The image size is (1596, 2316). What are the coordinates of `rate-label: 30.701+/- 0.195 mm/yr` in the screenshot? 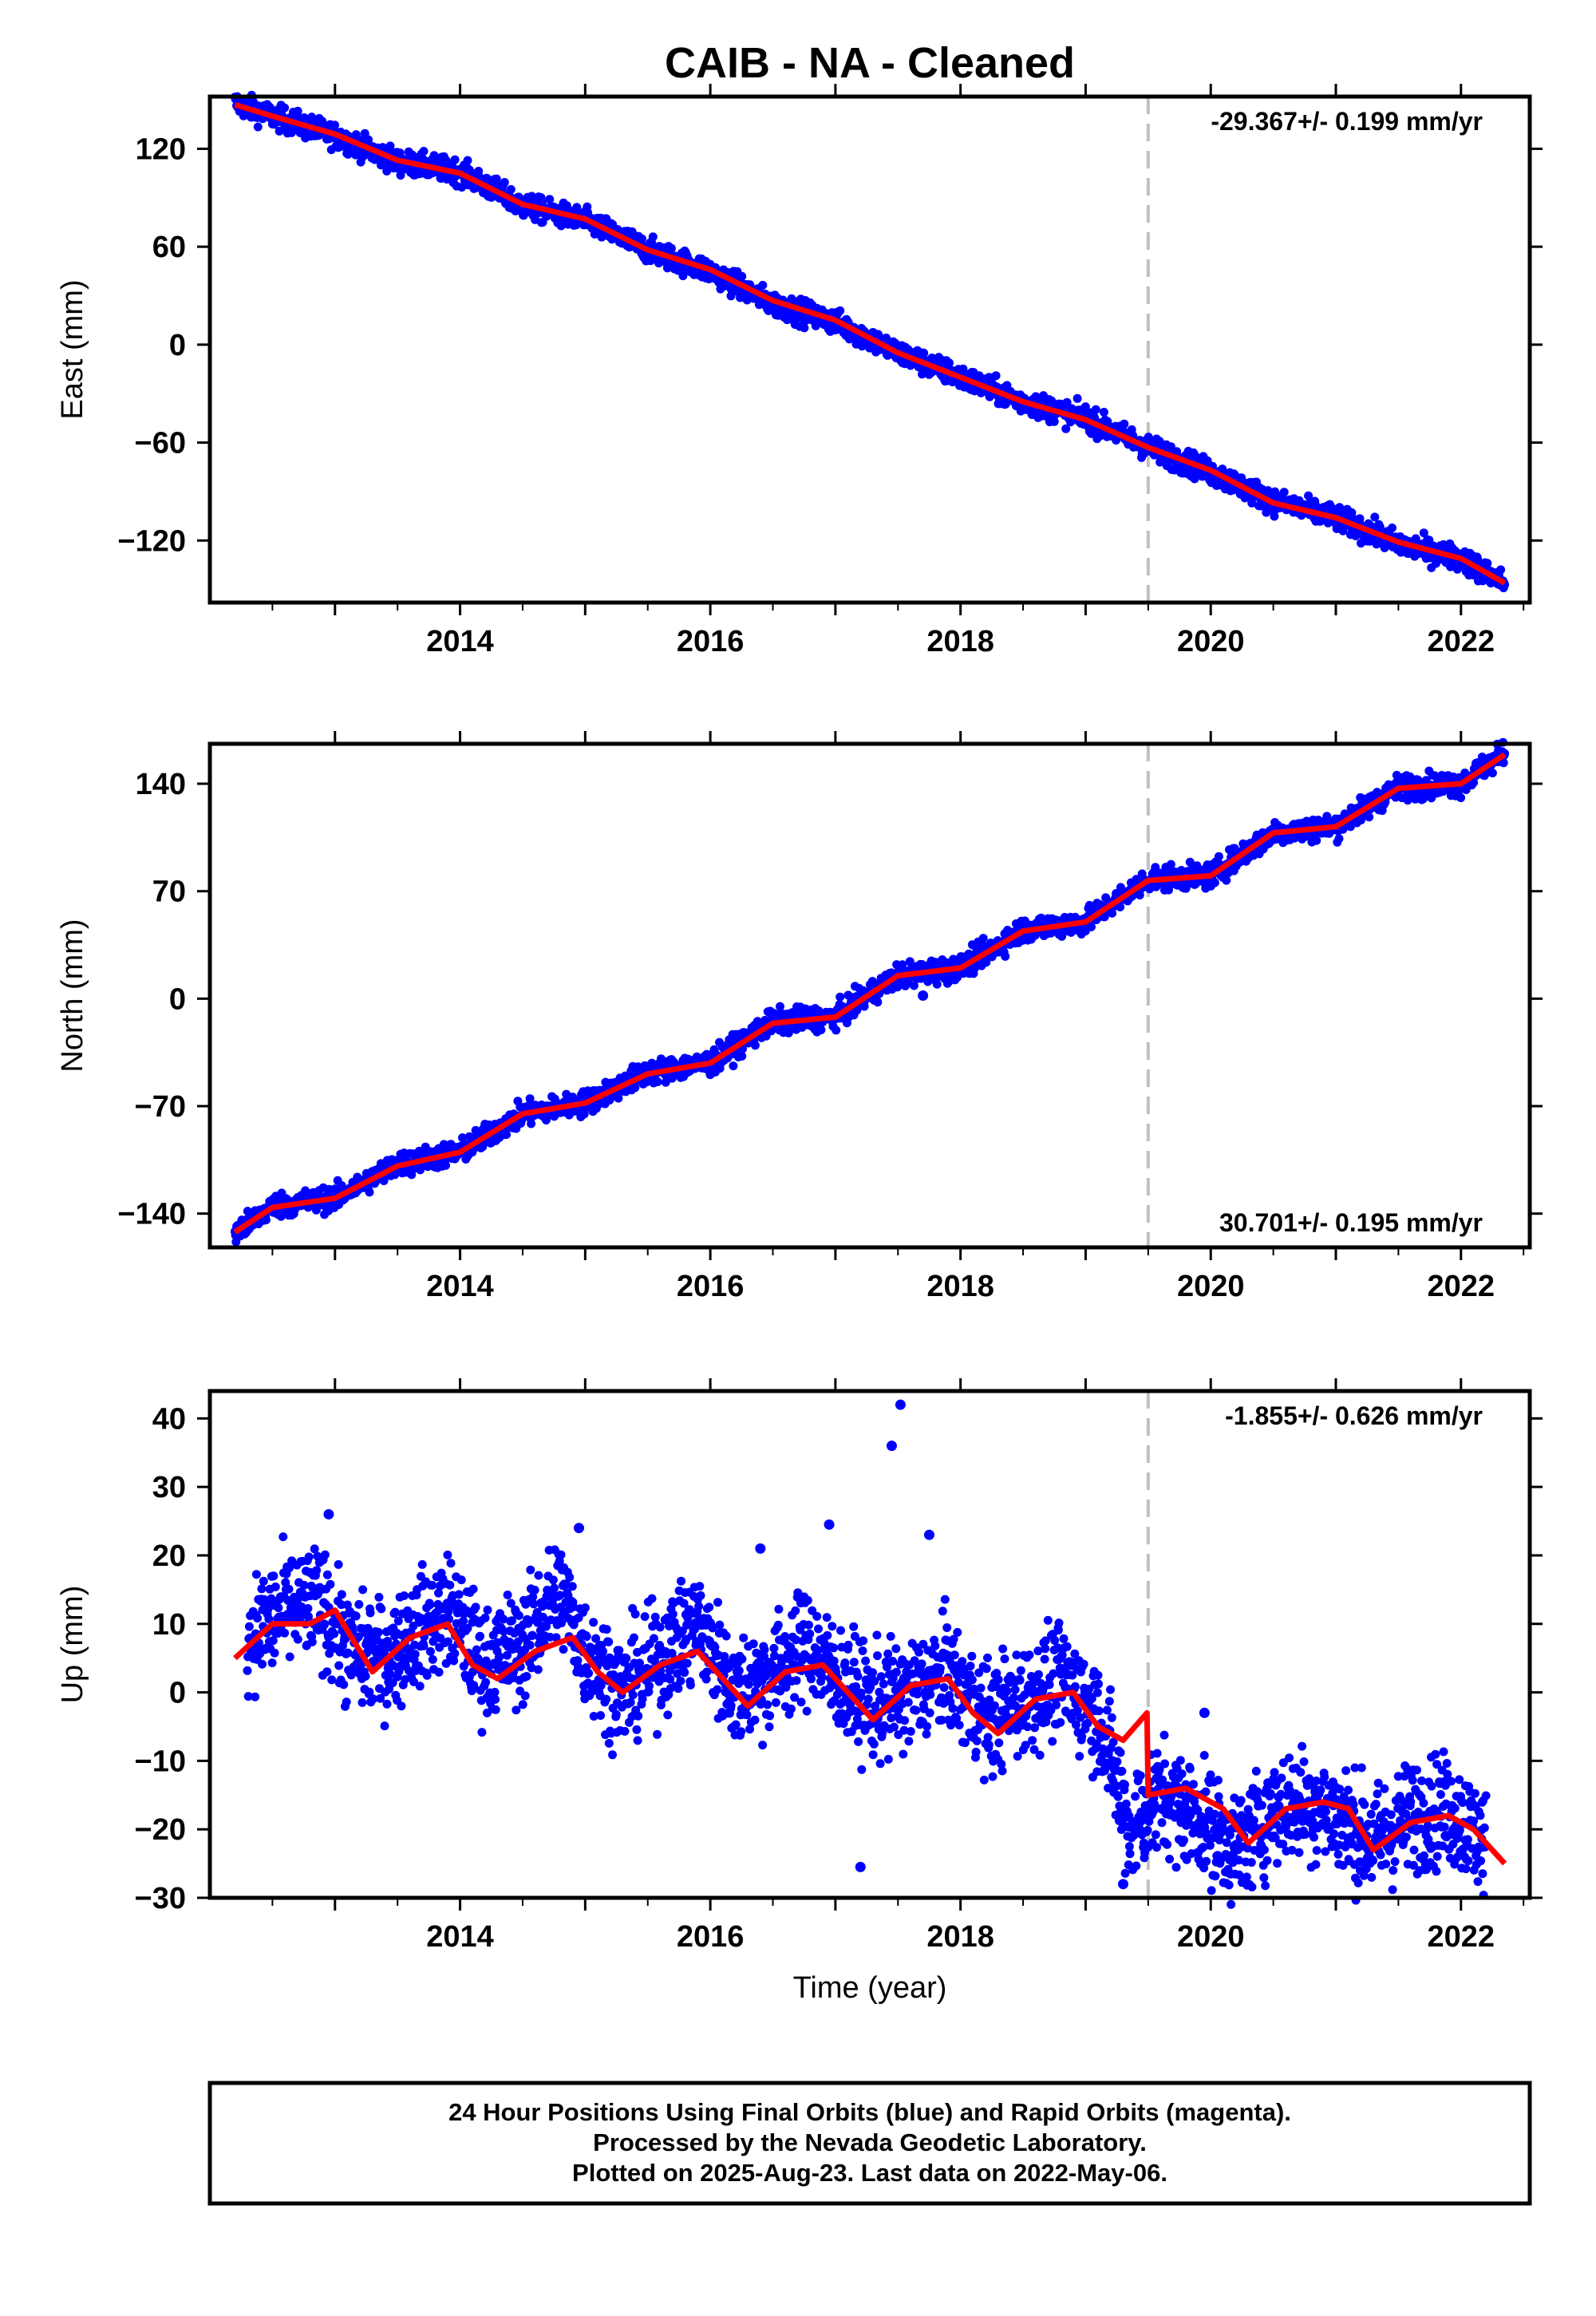 It's located at (1351, 1222).